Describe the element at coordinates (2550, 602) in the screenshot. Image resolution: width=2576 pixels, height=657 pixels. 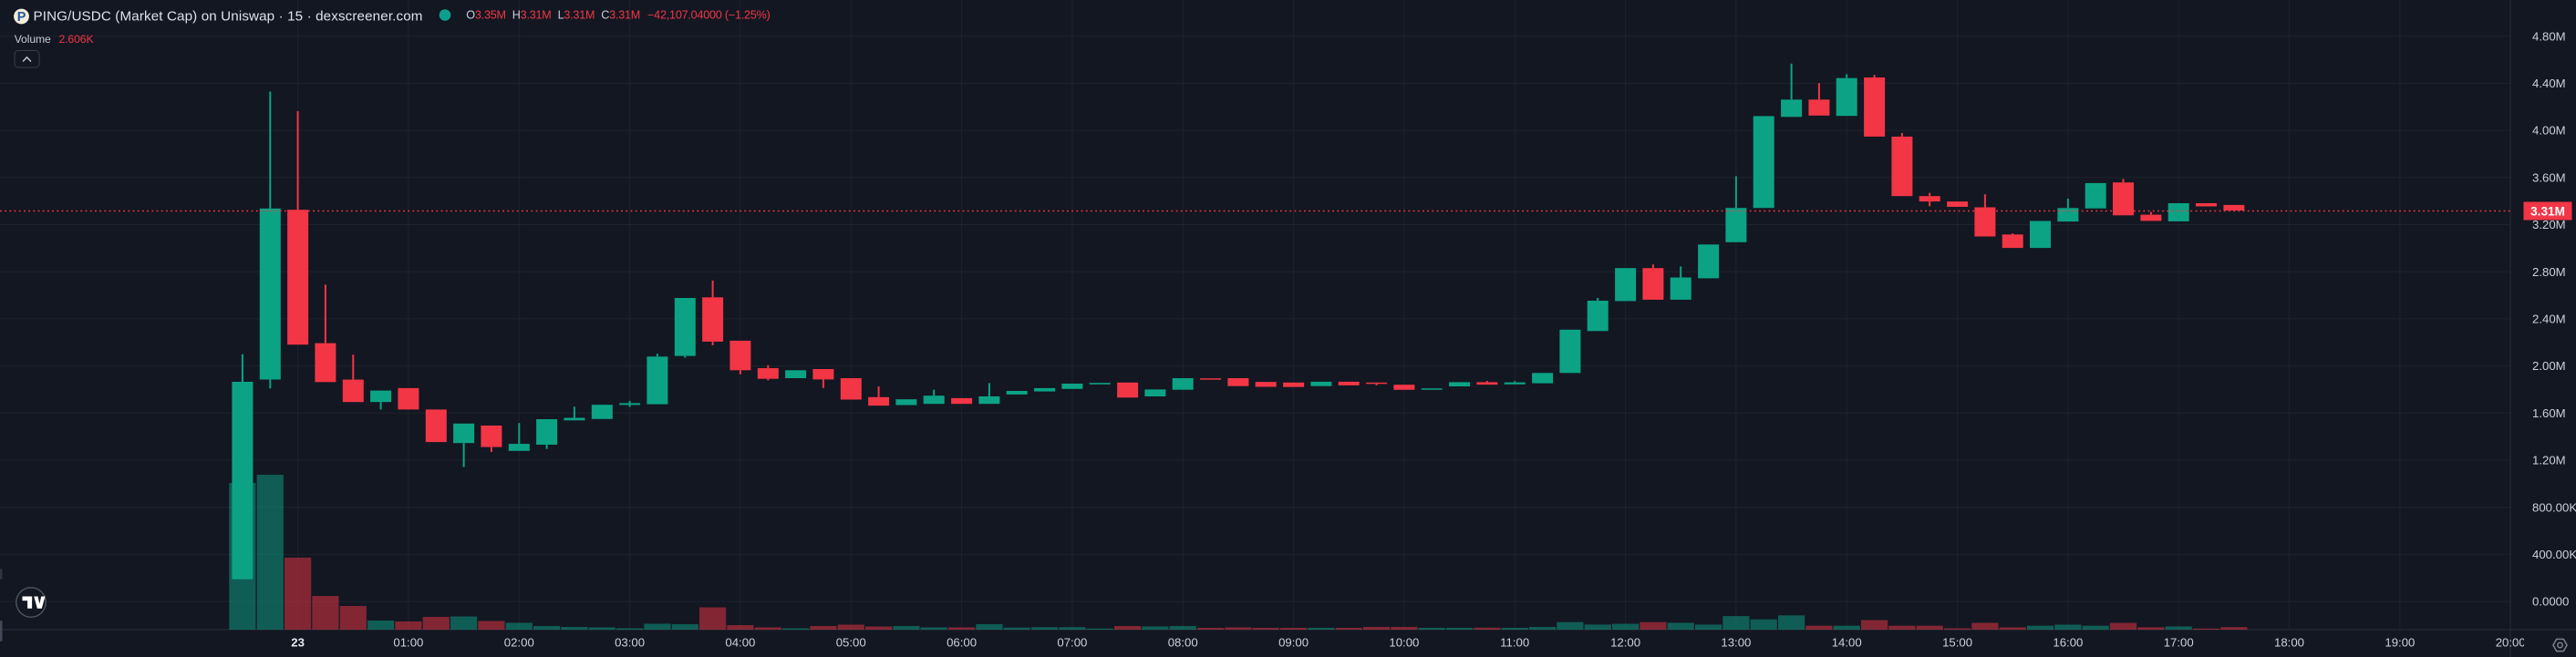
I see `svg-text: 0.0000` at that location.